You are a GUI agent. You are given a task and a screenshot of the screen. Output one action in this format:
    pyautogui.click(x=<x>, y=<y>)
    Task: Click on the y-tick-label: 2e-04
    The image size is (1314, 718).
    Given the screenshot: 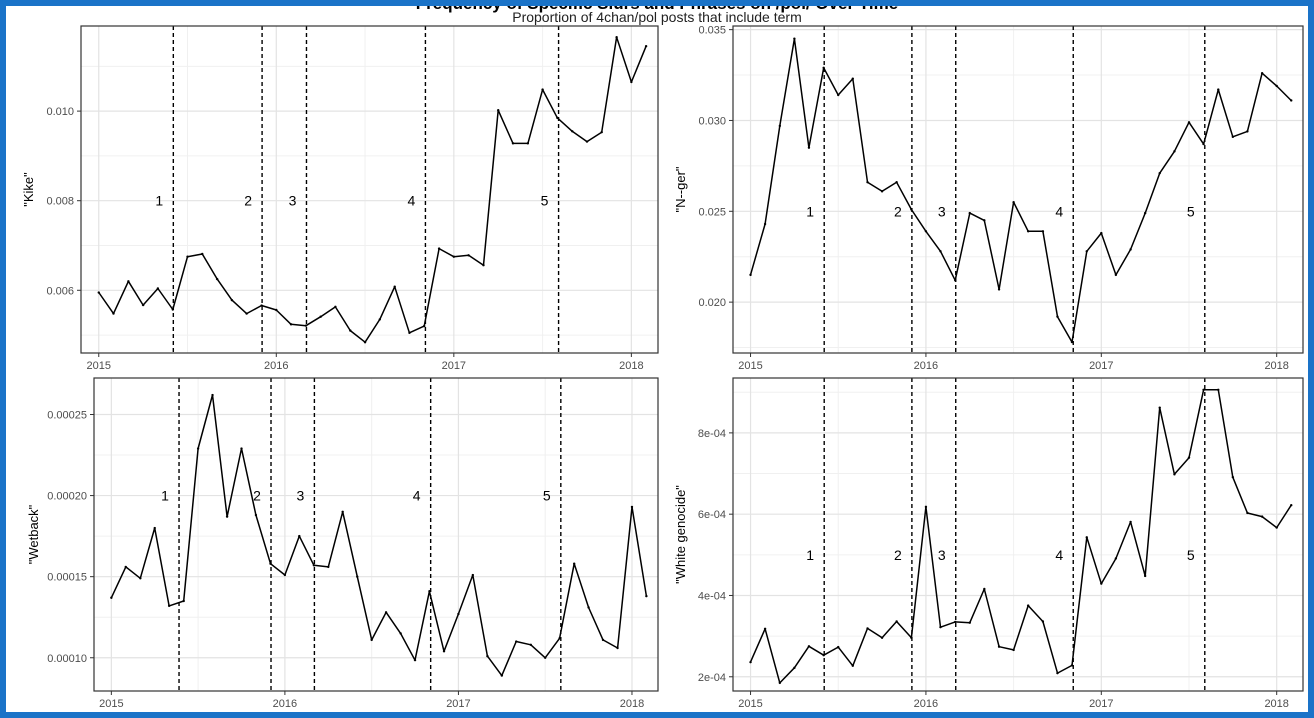 What is the action you would take?
    pyautogui.click(x=712, y=678)
    